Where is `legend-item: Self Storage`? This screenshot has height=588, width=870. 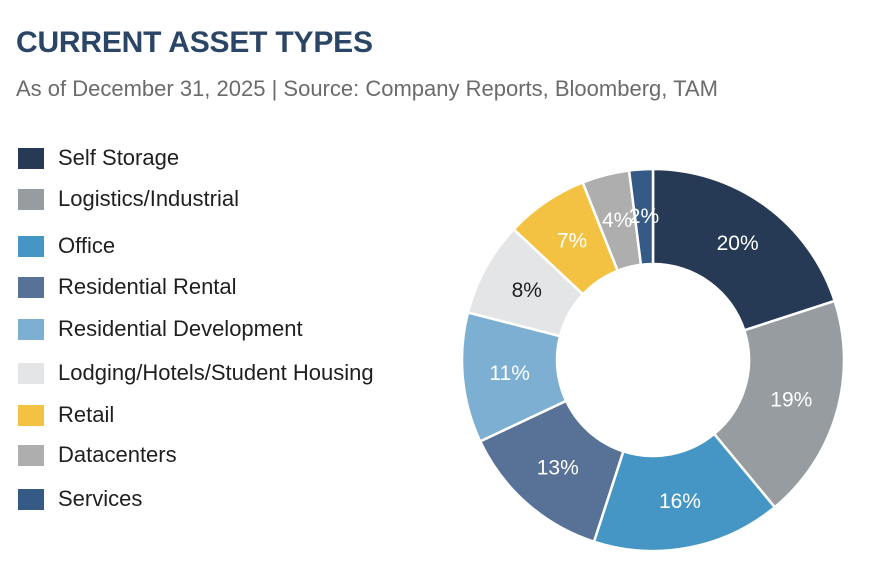
legend-item: Self Storage is located at coordinates (98, 158).